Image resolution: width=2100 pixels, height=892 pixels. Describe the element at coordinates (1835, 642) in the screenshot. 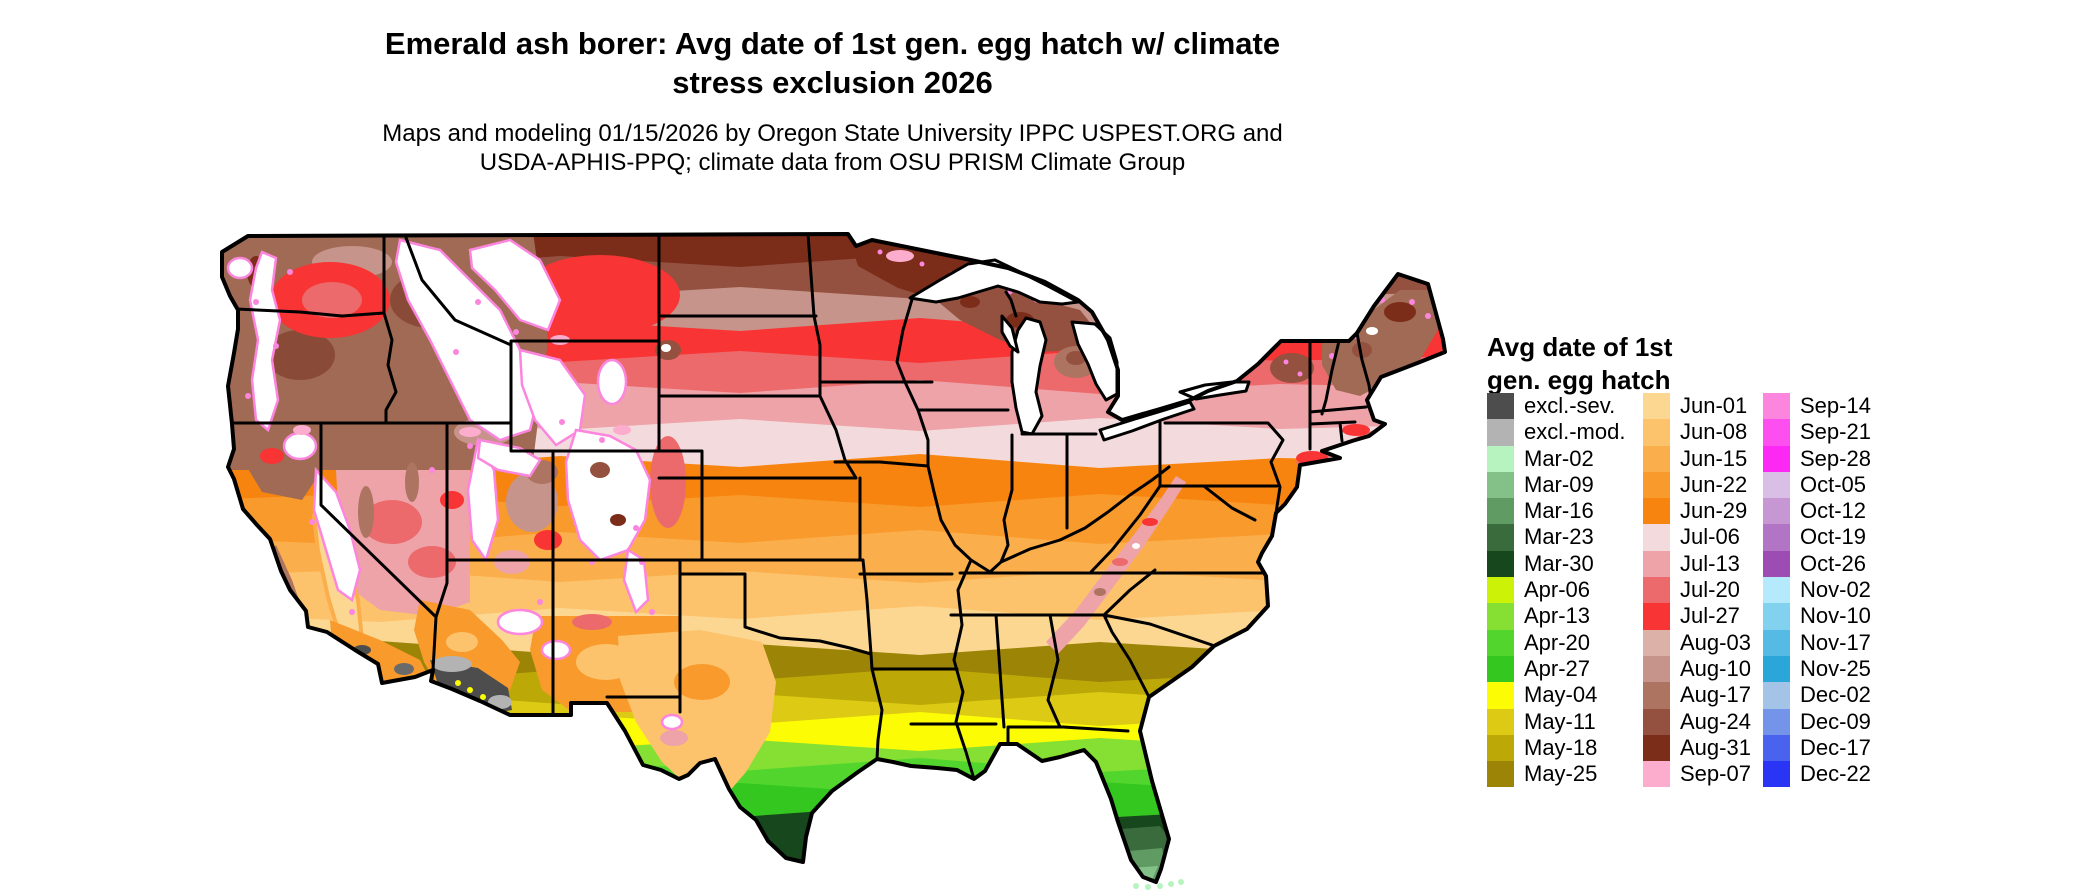

I see `legend-label: Nov-17` at that location.